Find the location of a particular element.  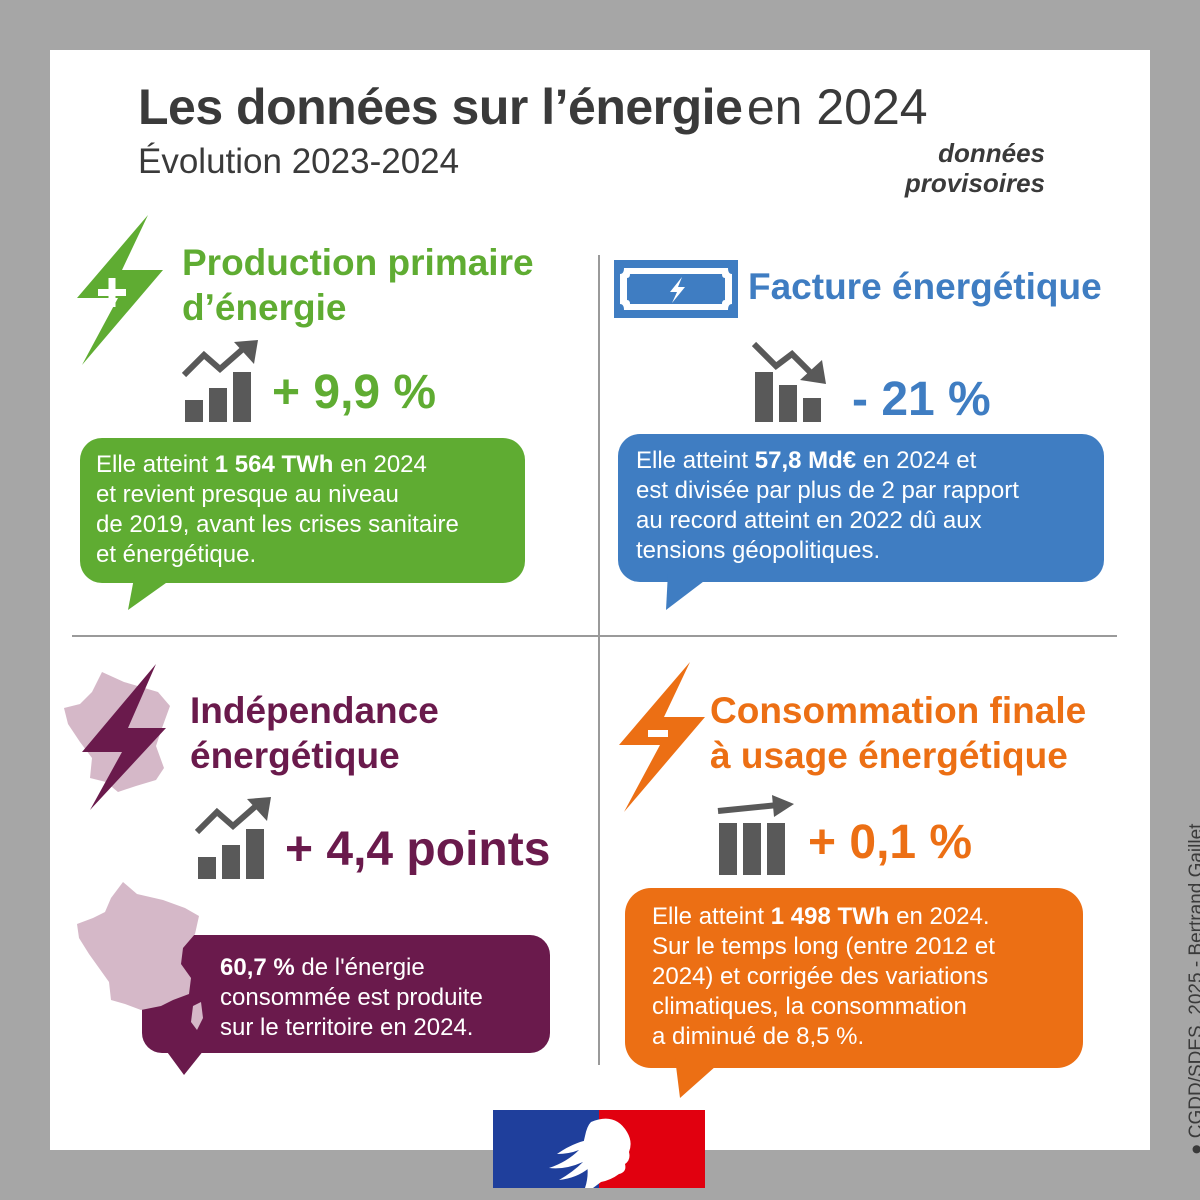

consommation-heading-line2: à usage énergétique is located at coordinates (889, 755).